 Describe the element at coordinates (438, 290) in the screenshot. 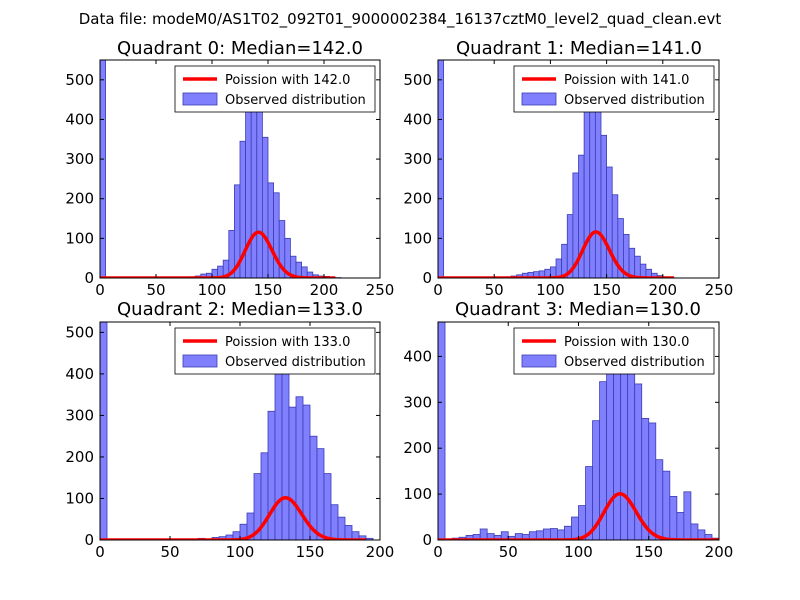

I see `quadrant-1-x-tick-label: 0` at that location.